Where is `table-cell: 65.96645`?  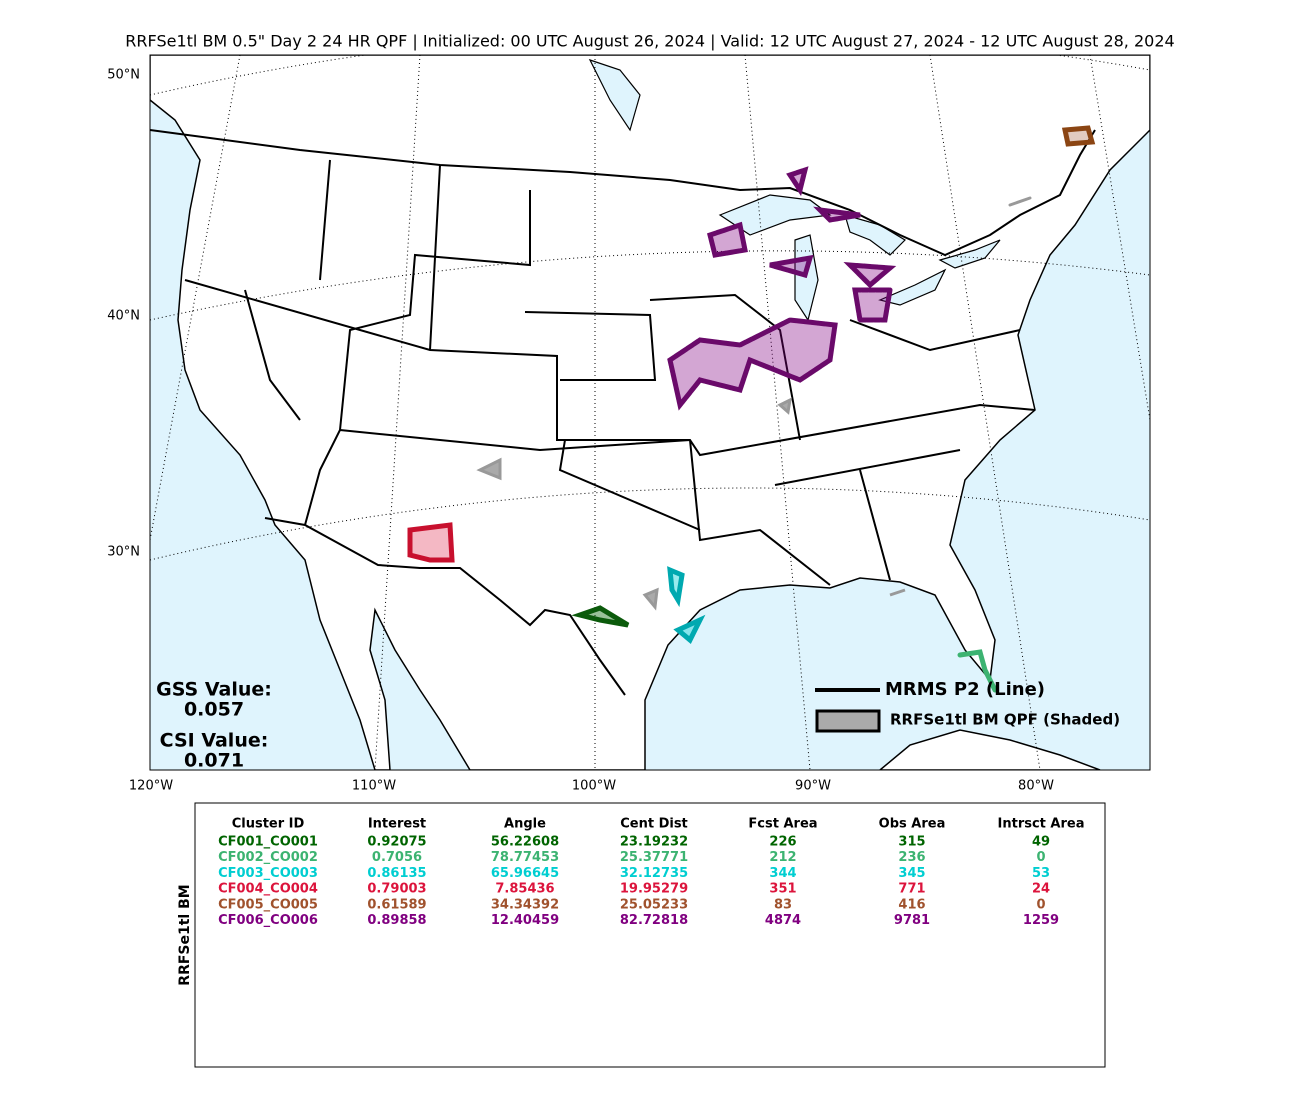
table-cell: 65.96645 is located at coordinates (525, 873).